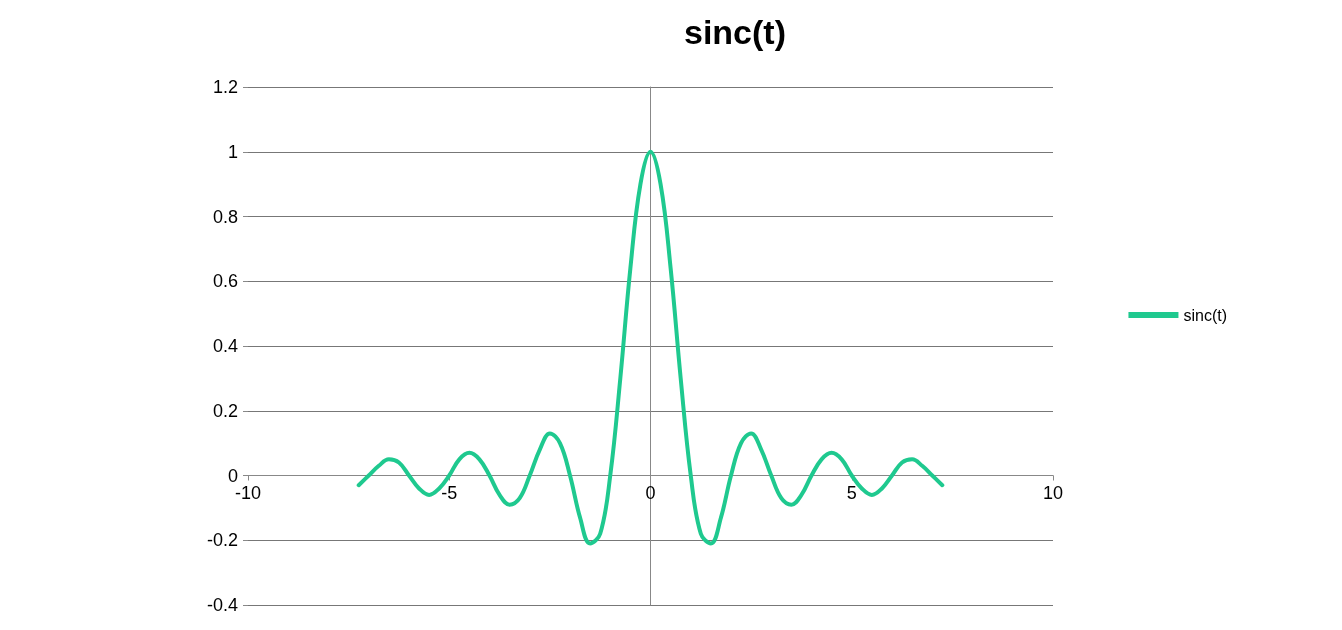 The image size is (1342, 630). I want to click on x-tick-label: 0, so click(650, 492).